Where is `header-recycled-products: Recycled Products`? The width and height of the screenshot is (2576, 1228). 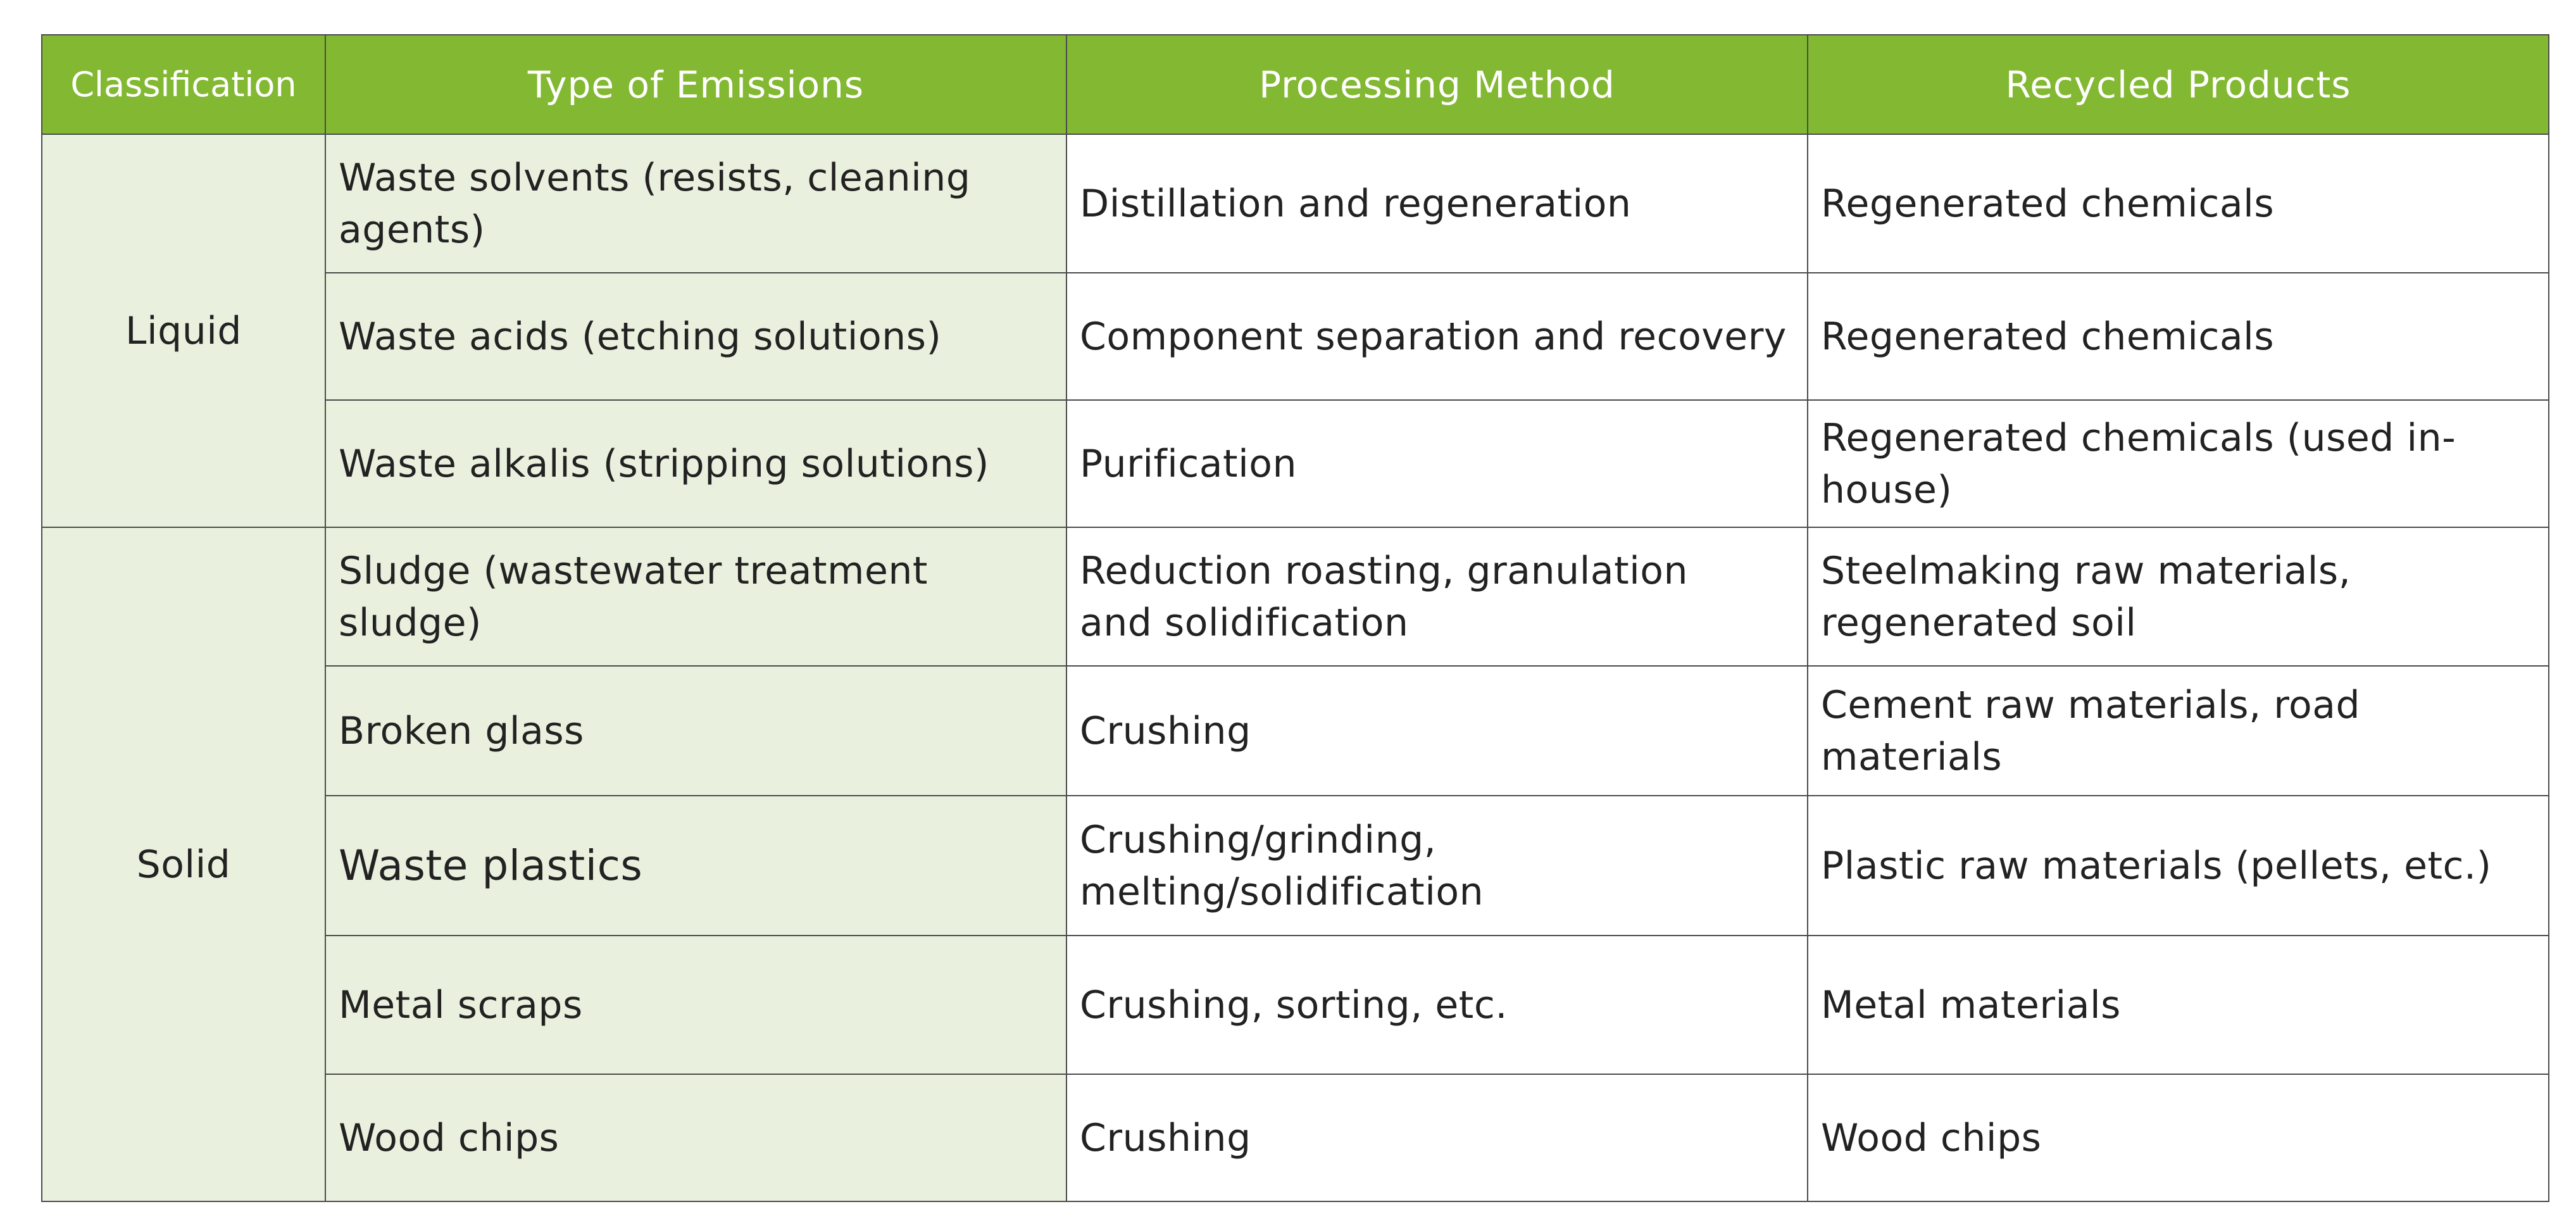 header-recycled-products: Recycled Products is located at coordinates (2178, 84).